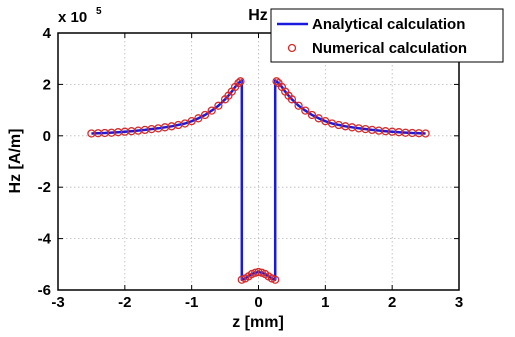 The width and height of the screenshot is (515, 337). Describe the element at coordinates (459, 302) in the screenshot. I see `x-tick-label: 3` at that location.